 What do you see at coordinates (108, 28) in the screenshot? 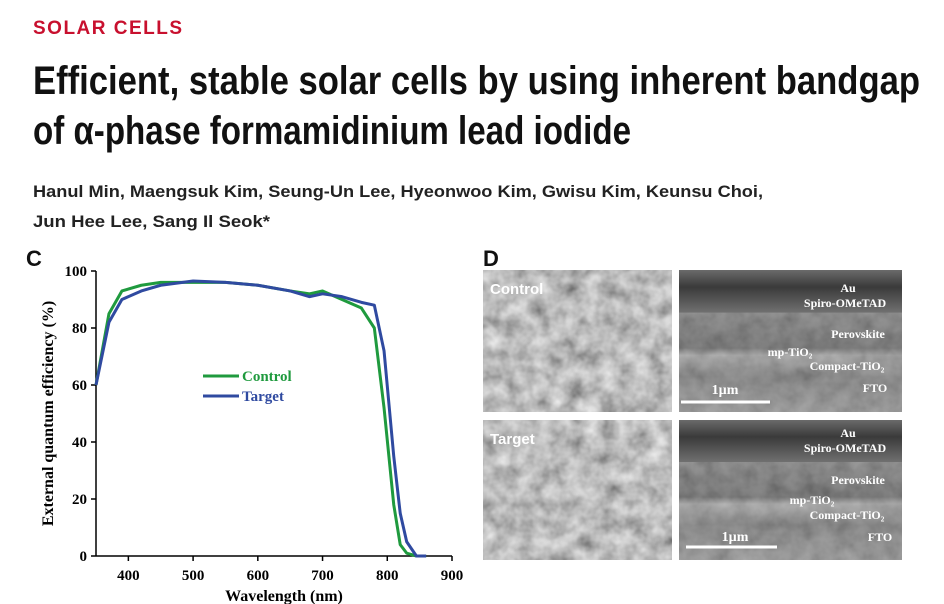
I see `section-label: SOLAR CELLS` at bounding box center [108, 28].